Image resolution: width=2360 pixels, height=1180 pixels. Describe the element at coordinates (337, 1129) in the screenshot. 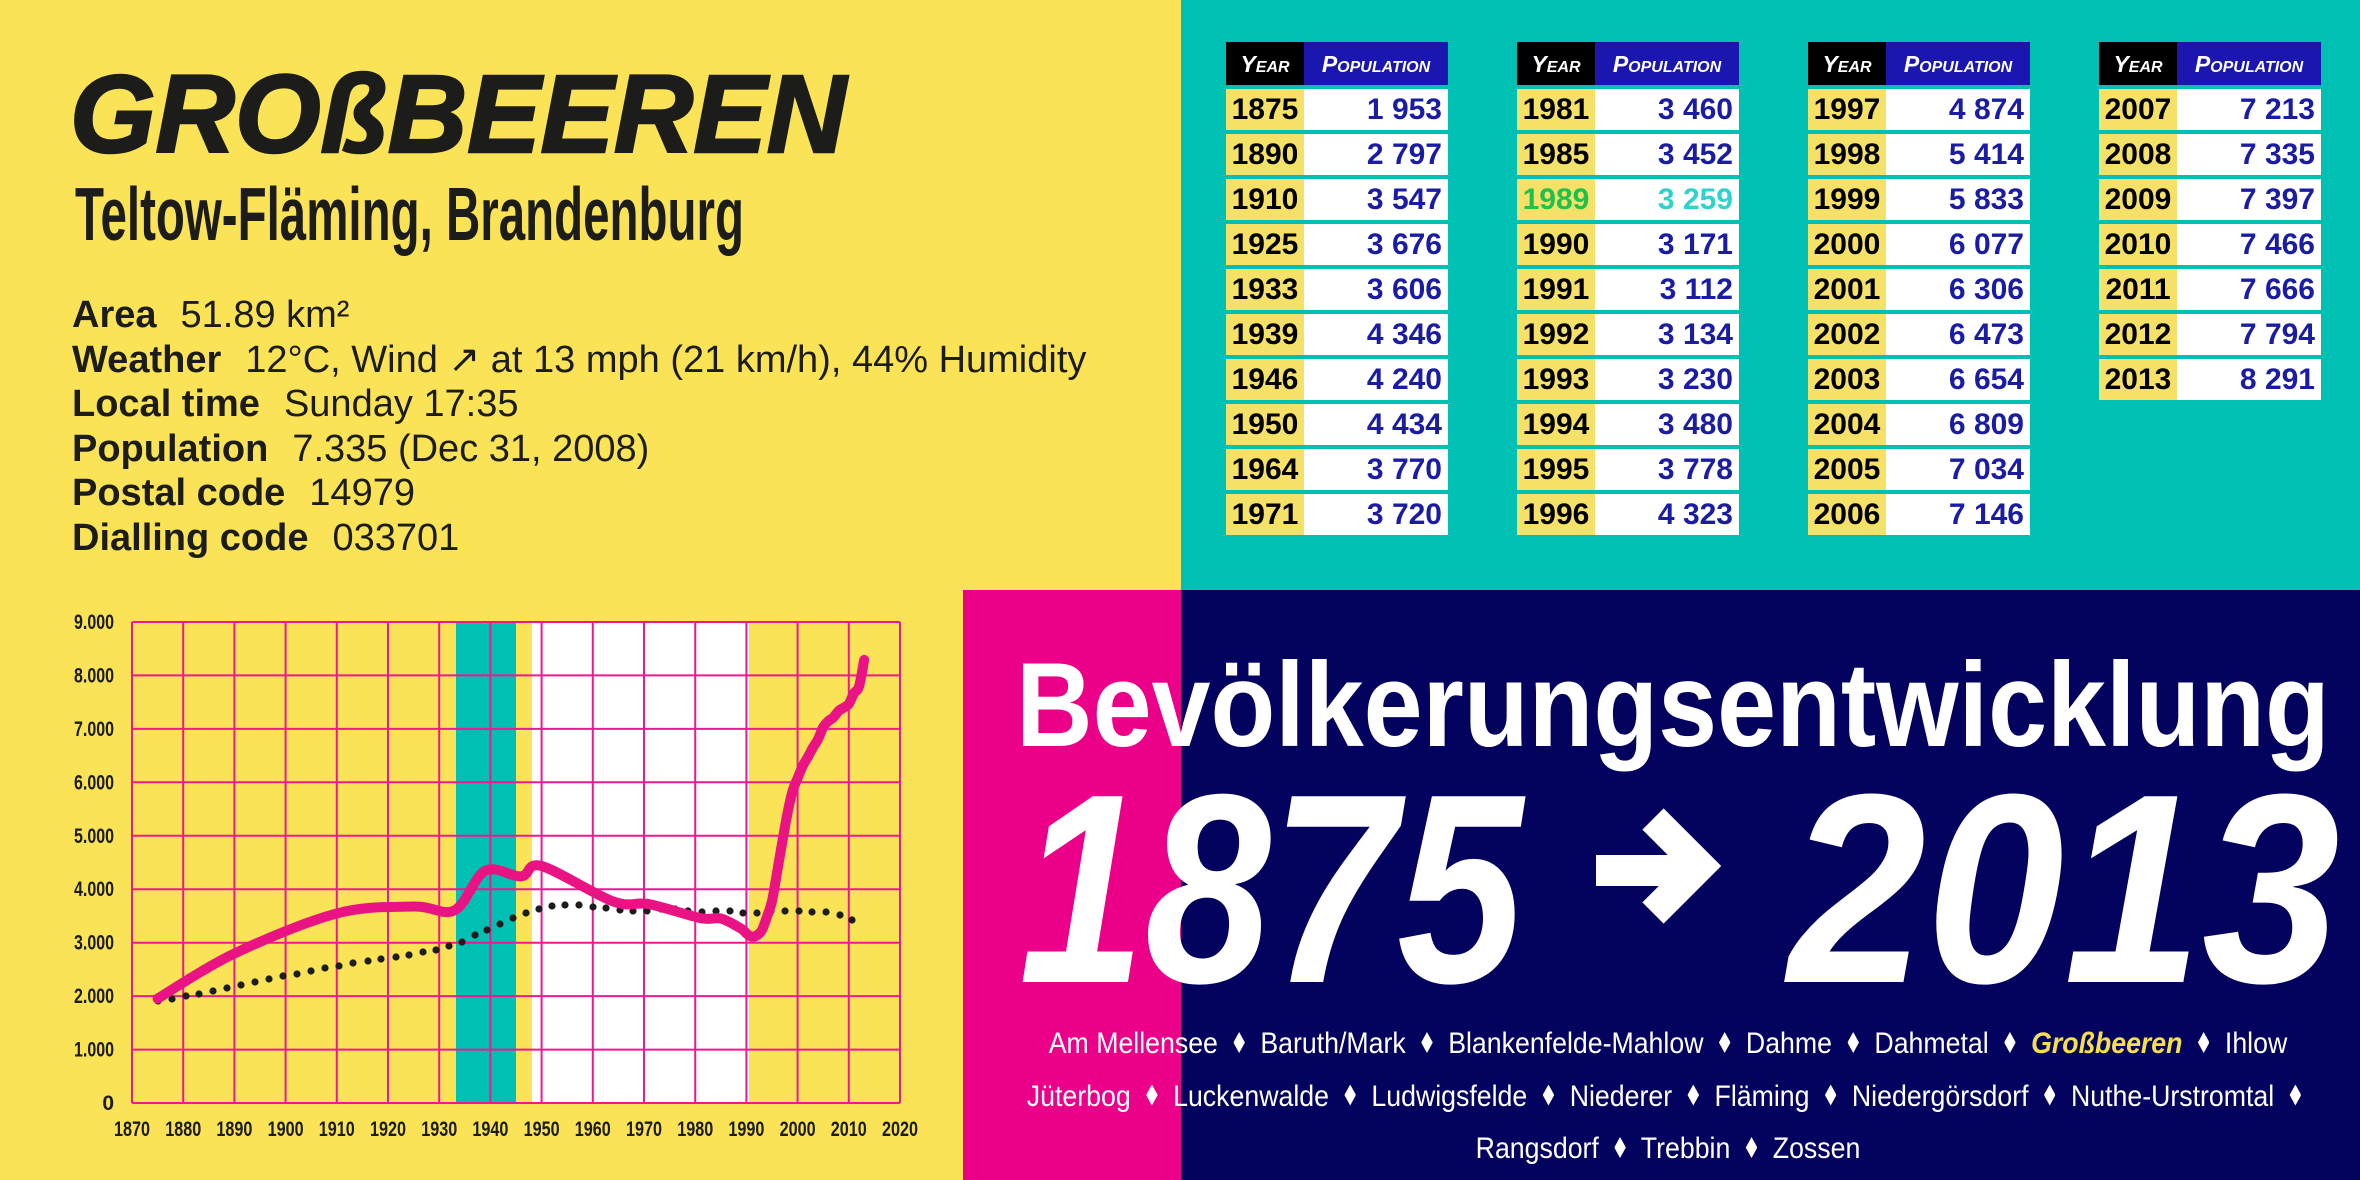

I see `svg-text: 1910` at that location.